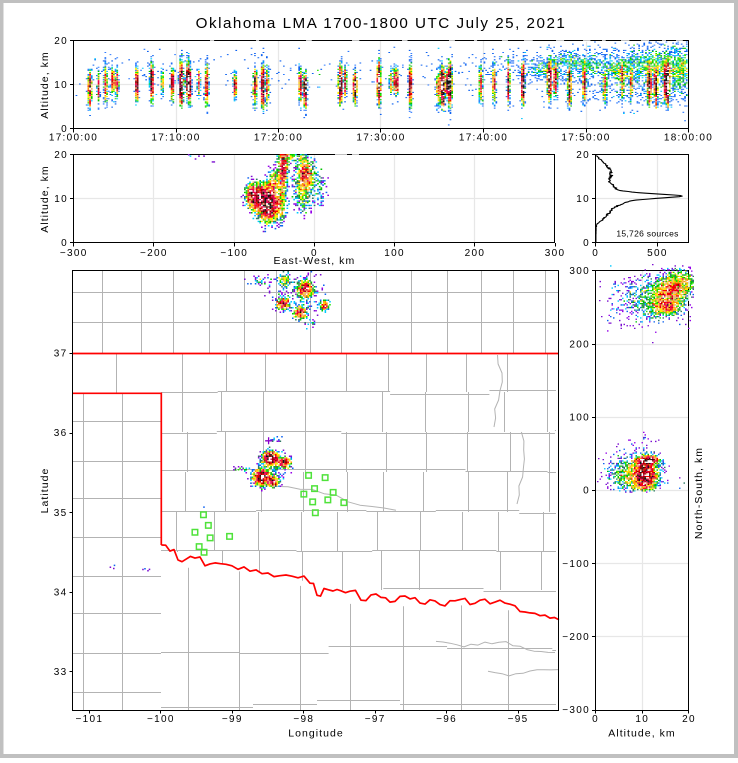  I want to click on svg-text: −95, so click(518, 719).